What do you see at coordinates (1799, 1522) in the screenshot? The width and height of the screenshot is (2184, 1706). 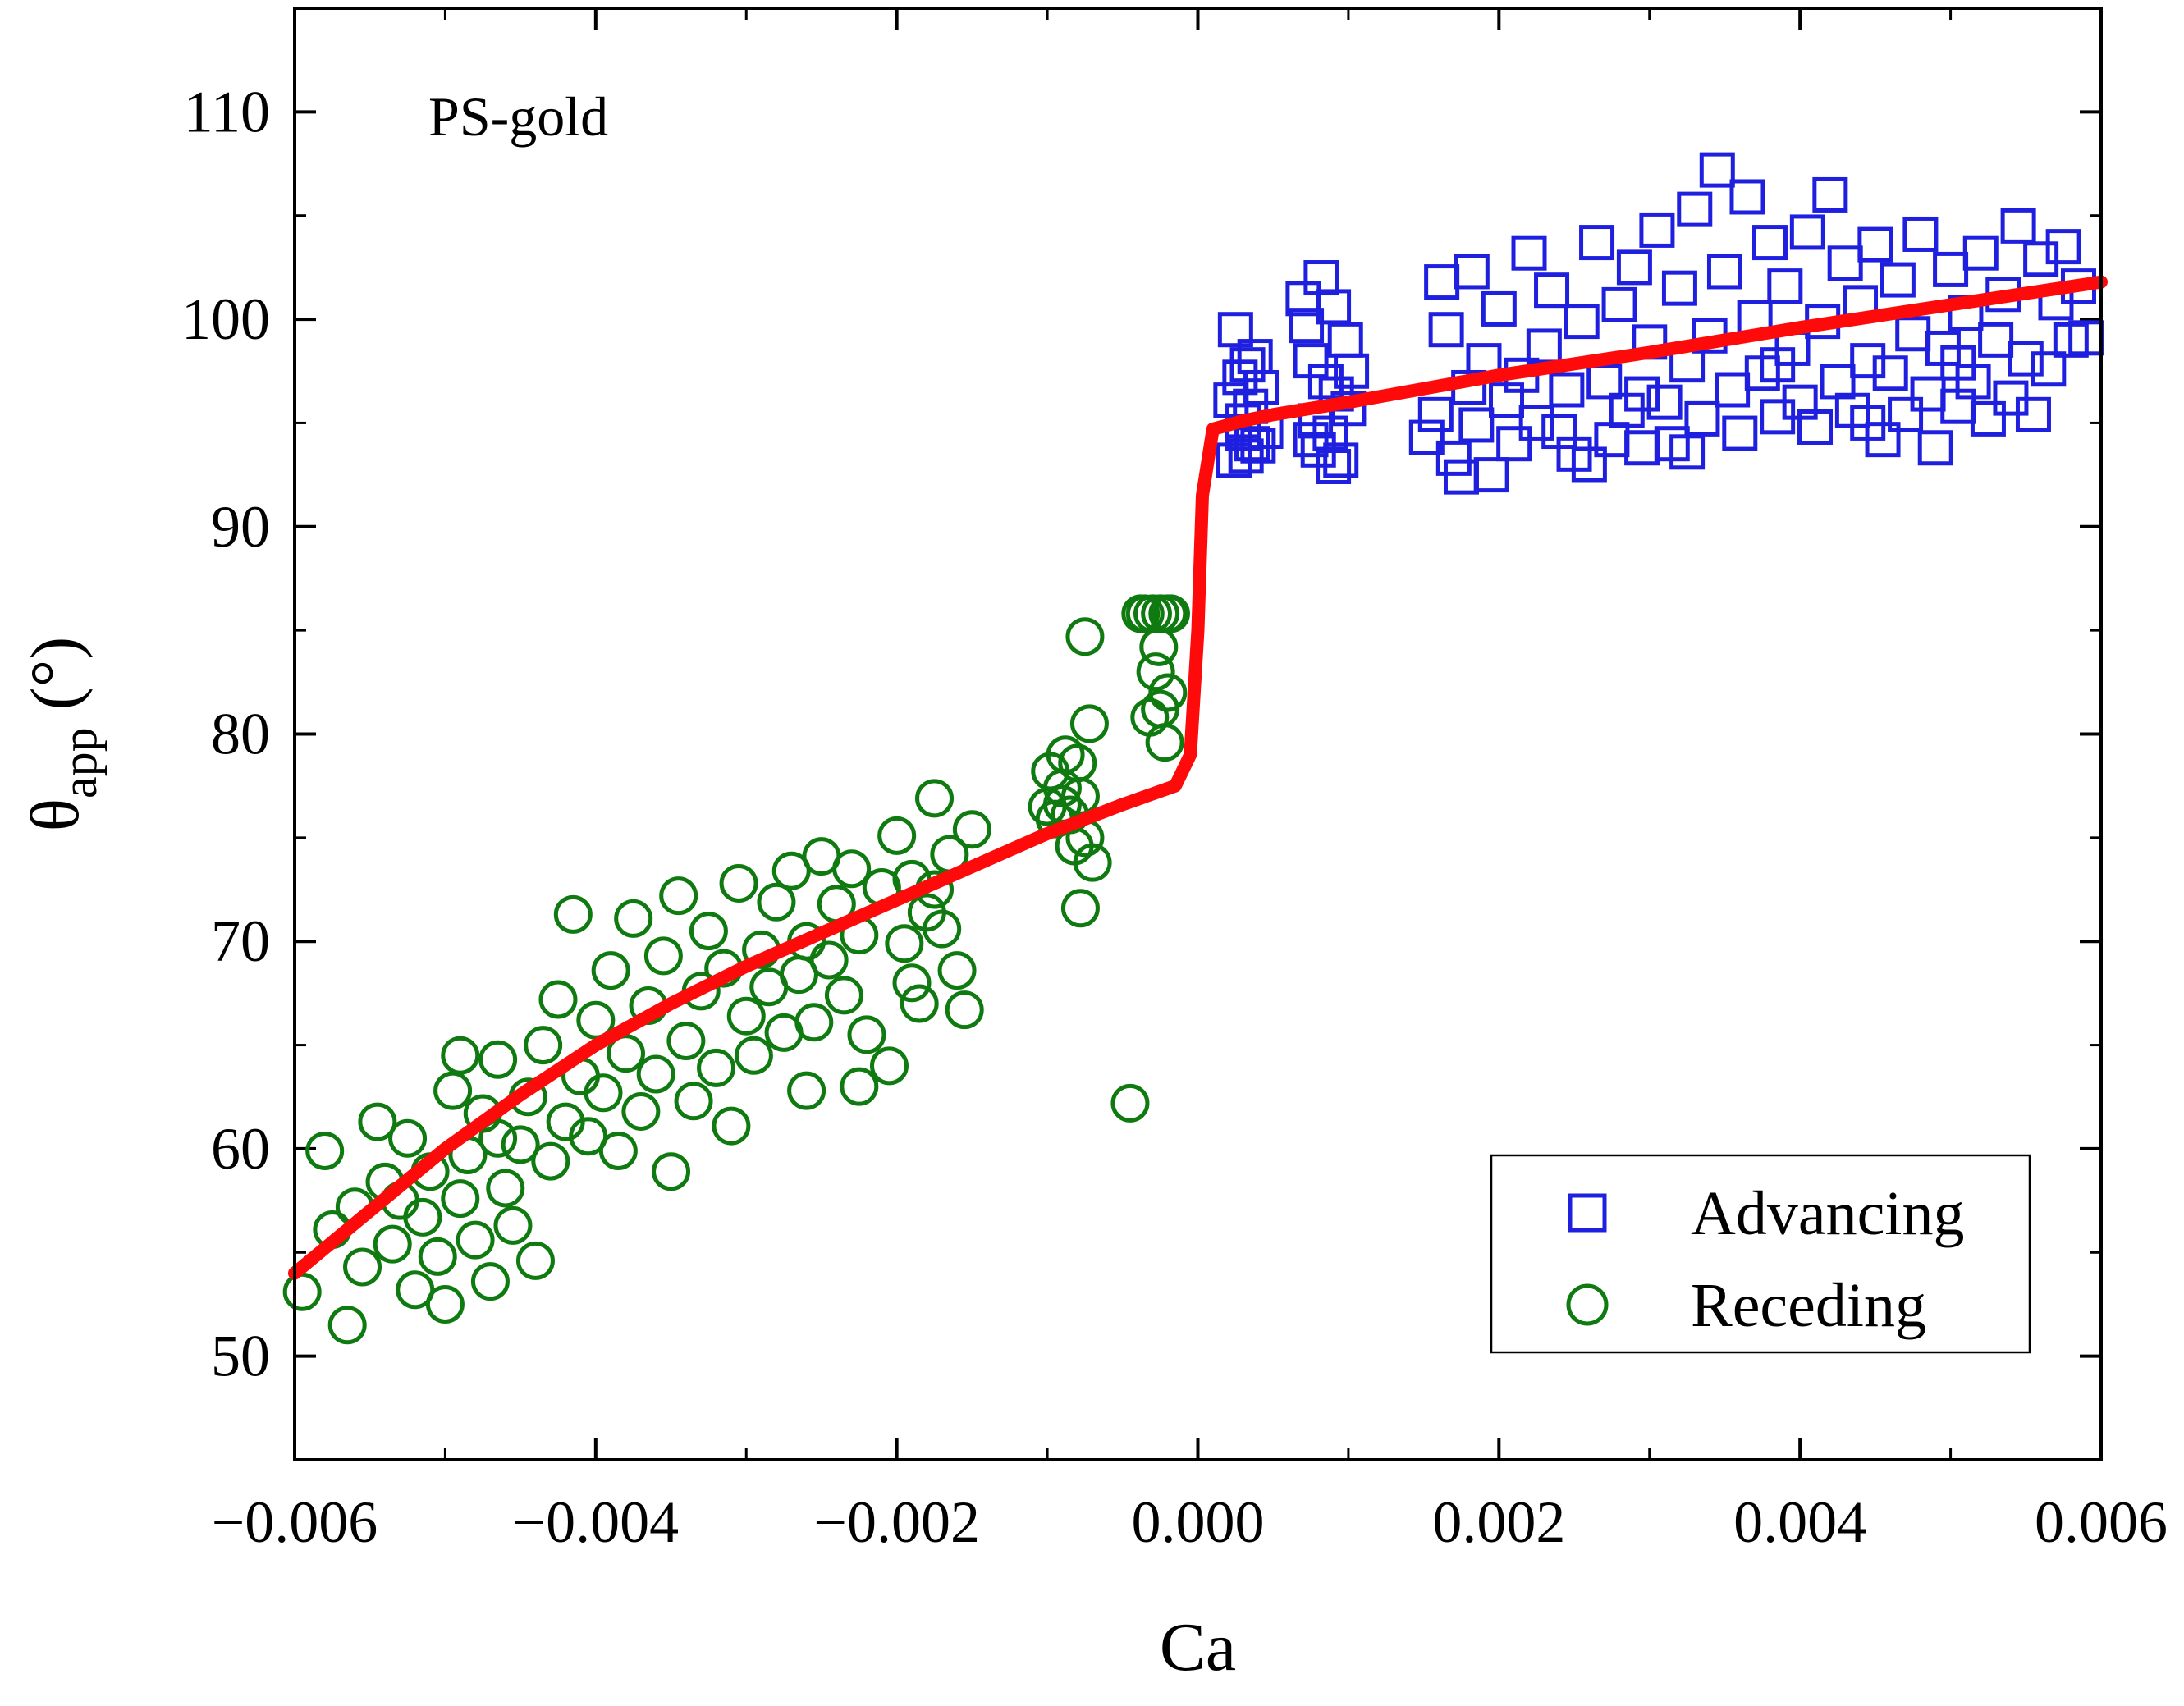 I see `x-tick-label: 0.004` at bounding box center [1799, 1522].